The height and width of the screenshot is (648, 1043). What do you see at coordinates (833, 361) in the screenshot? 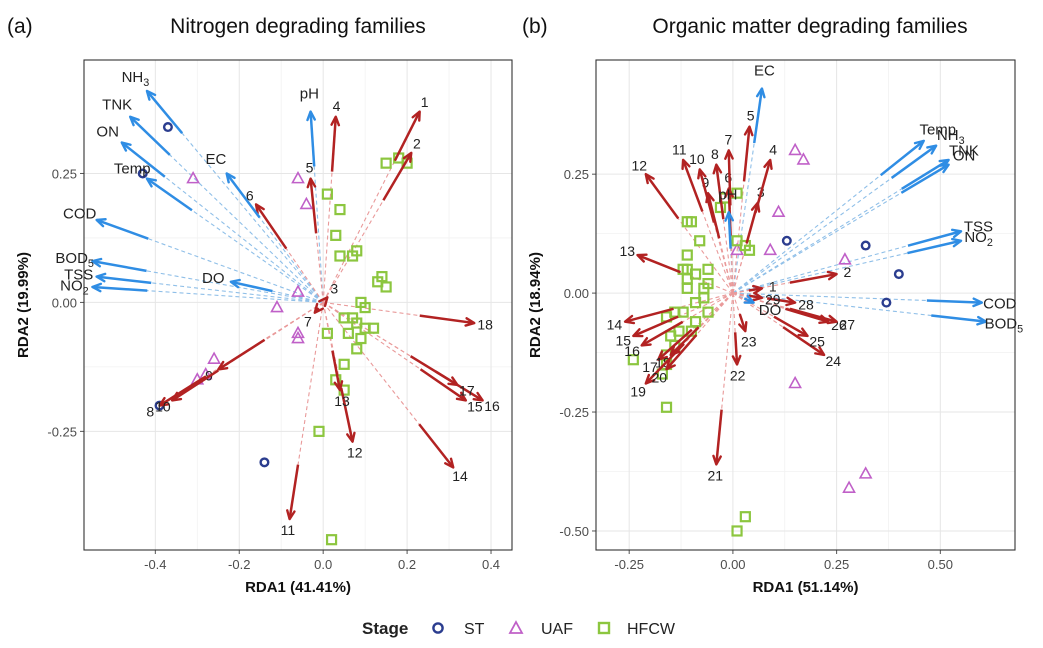
I see `panel-b-species-label-24: 24` at bounding box center [833, 361].